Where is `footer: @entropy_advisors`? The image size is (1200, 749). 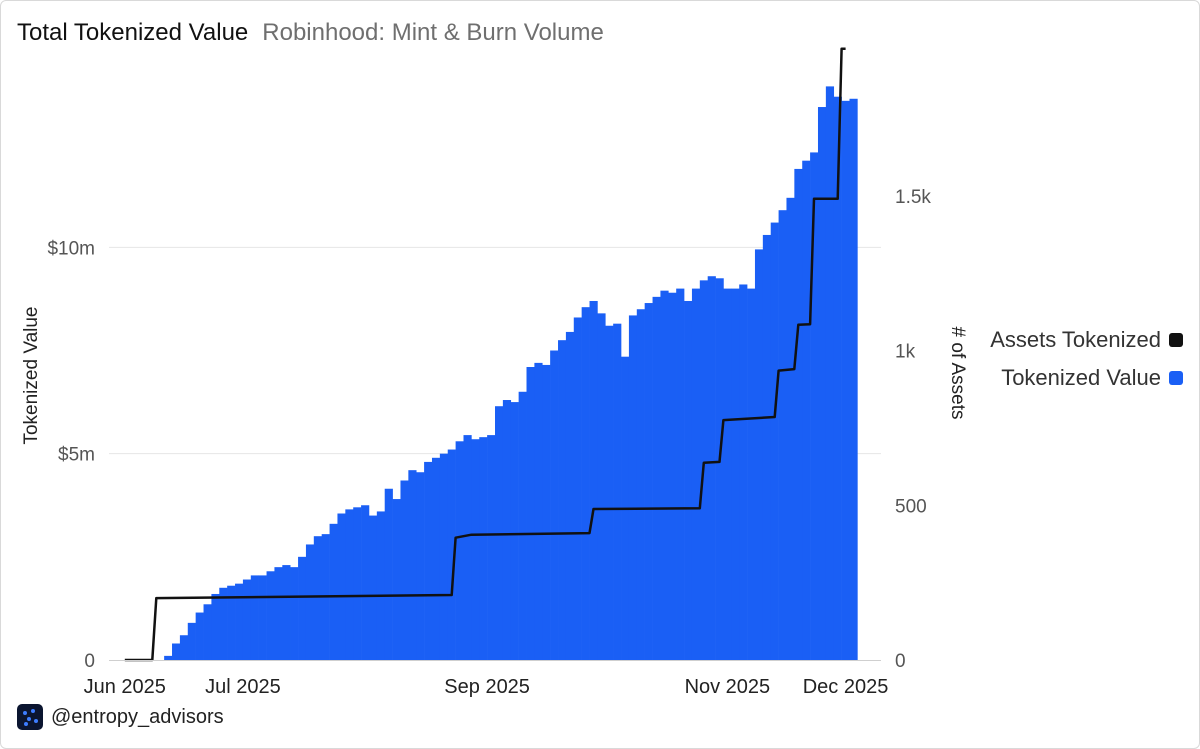 footer: @entropy_advisors is located at coordinates (120, 717).